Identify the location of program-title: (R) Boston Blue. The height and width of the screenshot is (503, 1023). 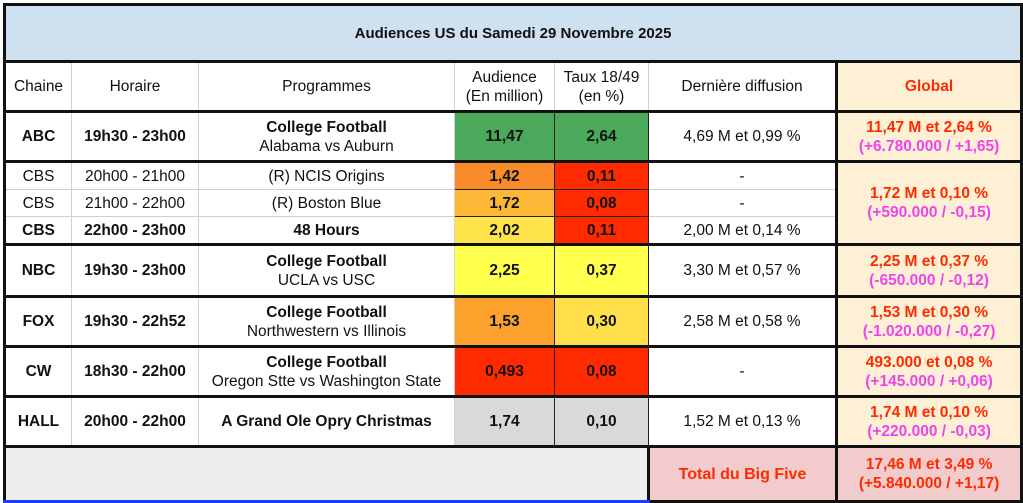
(326, 203).